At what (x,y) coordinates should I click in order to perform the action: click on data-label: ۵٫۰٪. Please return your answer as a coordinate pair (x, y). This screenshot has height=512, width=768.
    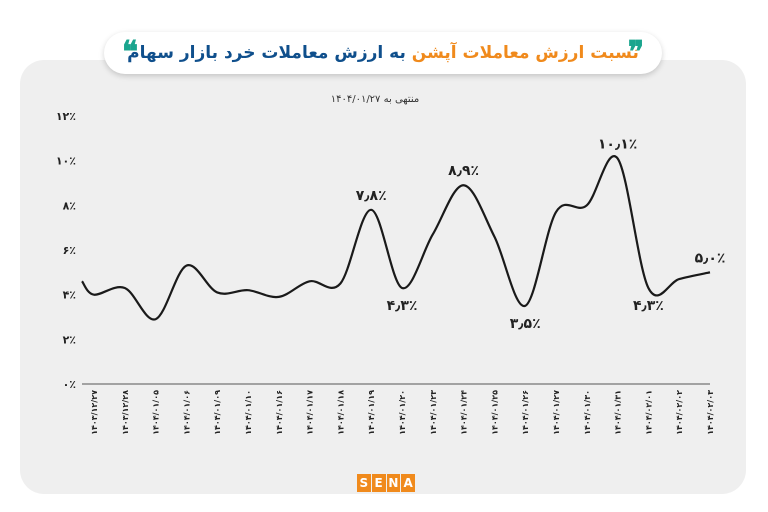
    Looking at the image, I should click on (710, 258).